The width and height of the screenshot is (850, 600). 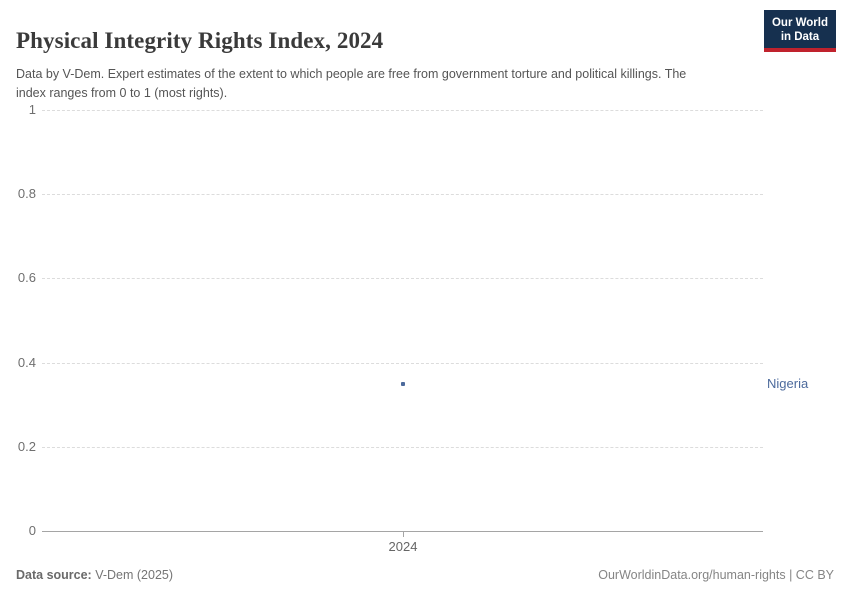 I want to click on entity-label: Nigeria, so click(x=788, y=383).